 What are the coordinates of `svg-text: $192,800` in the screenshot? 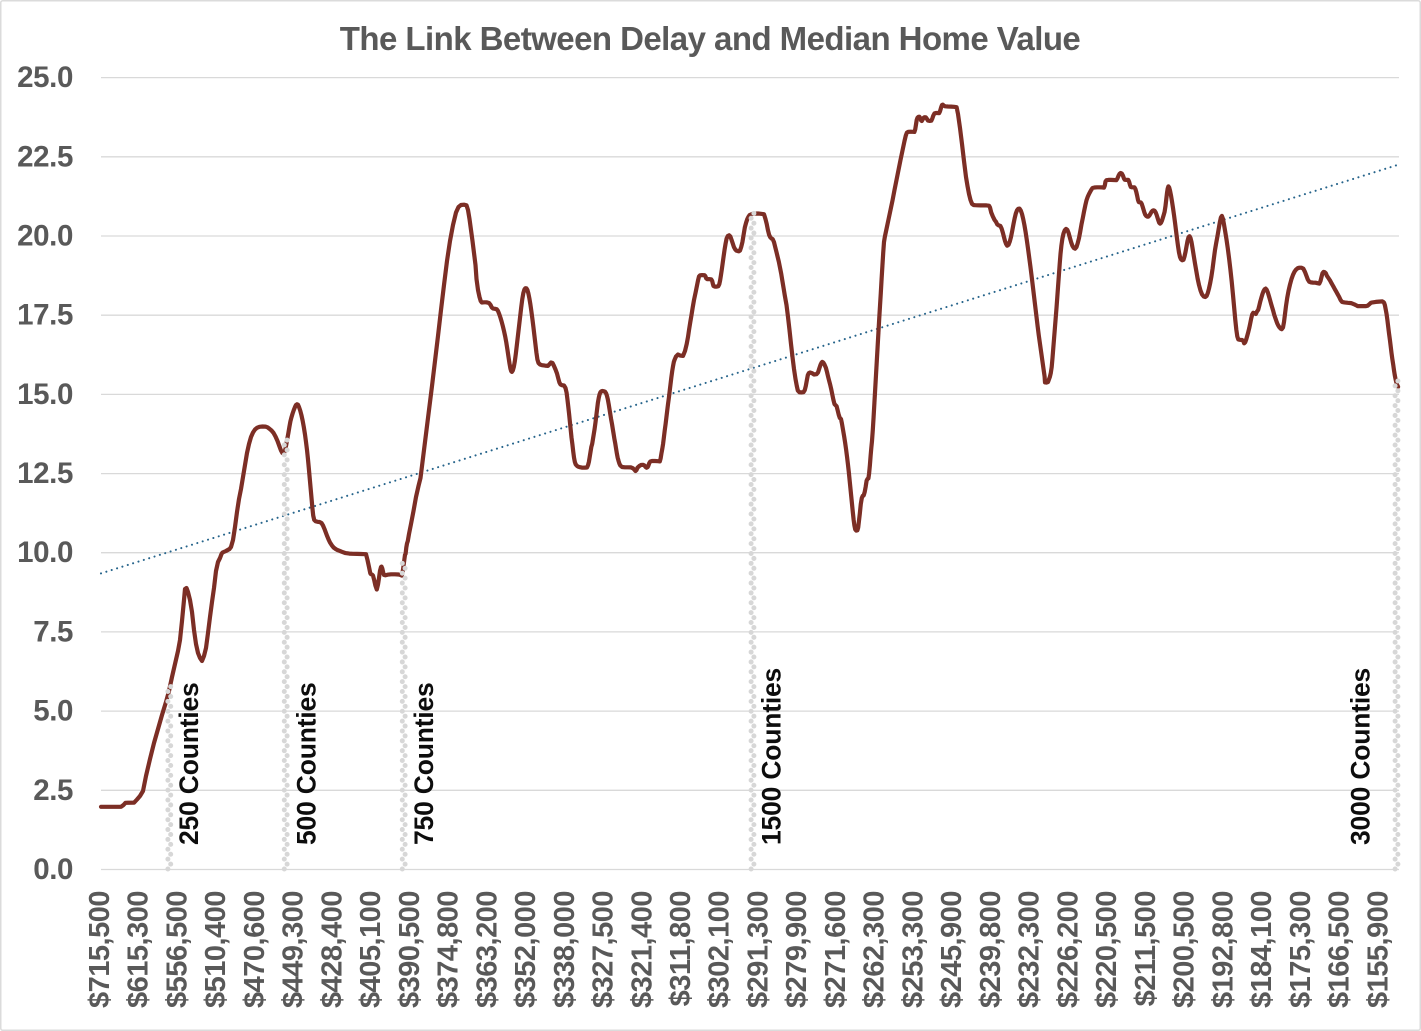 It's located at (1223, 949).